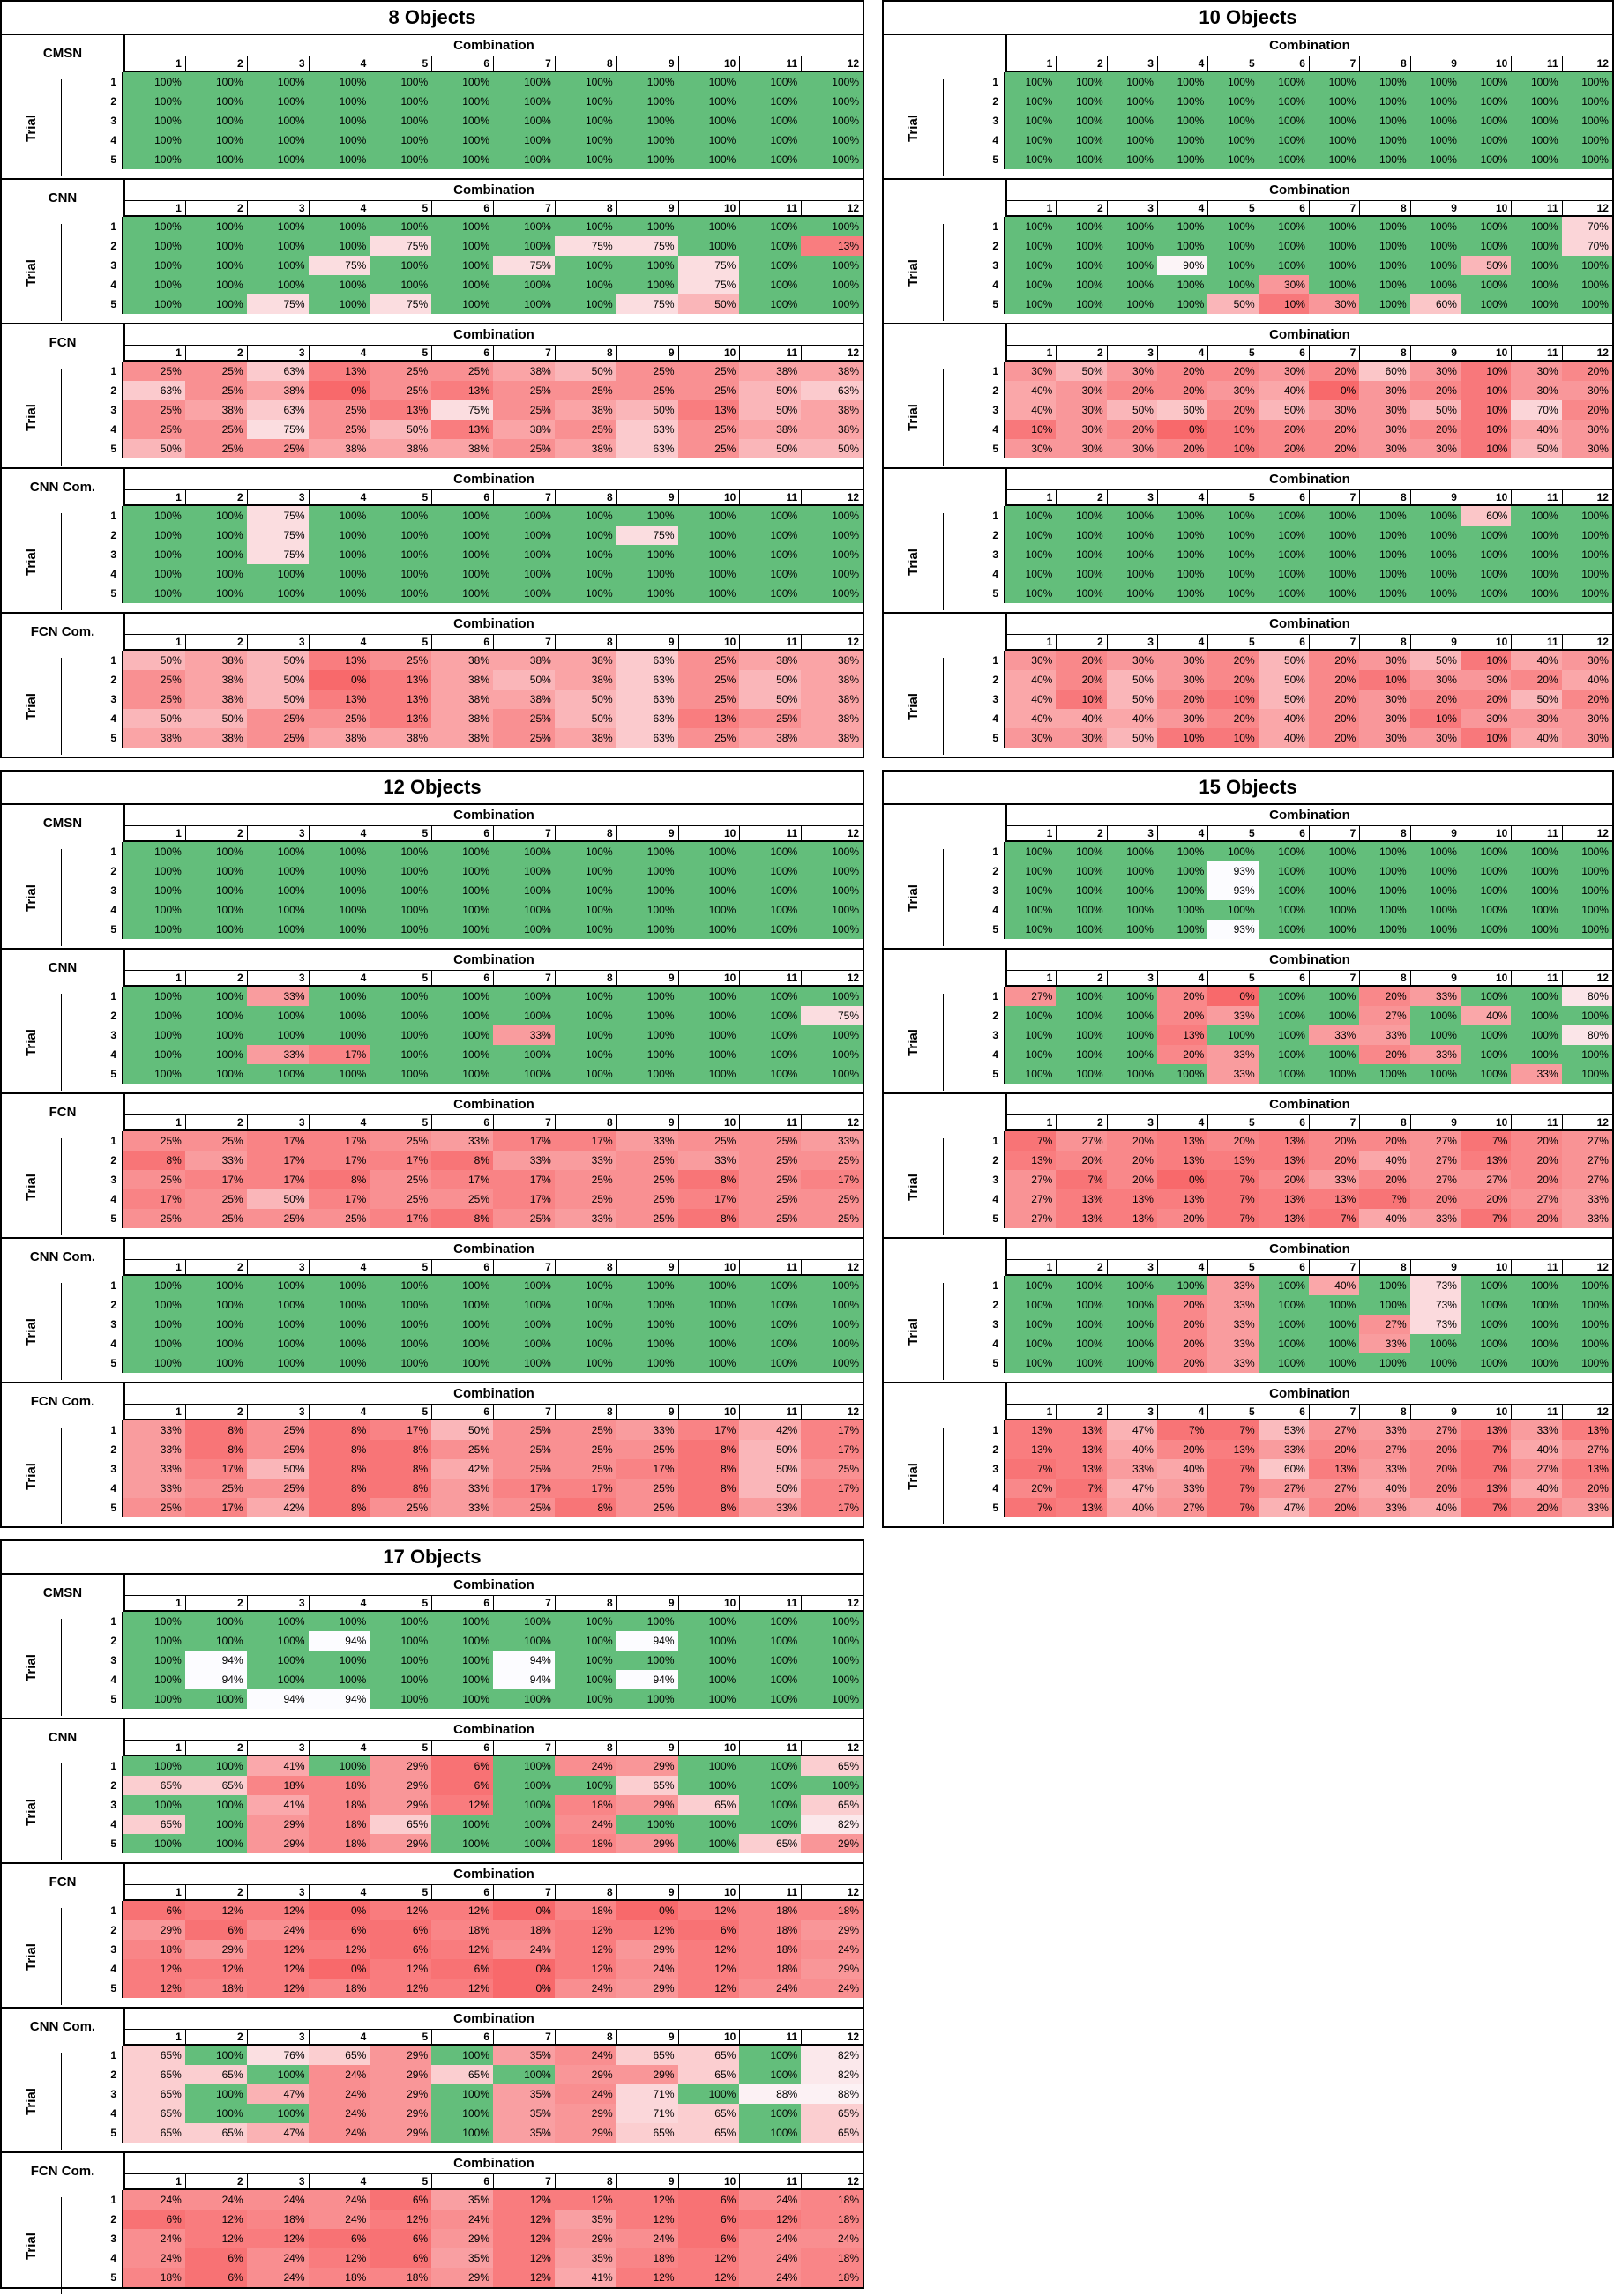 This screenshot has width=1614, height=2296. I want to click on accuracy-cell: 24%, so click(154, 2258).